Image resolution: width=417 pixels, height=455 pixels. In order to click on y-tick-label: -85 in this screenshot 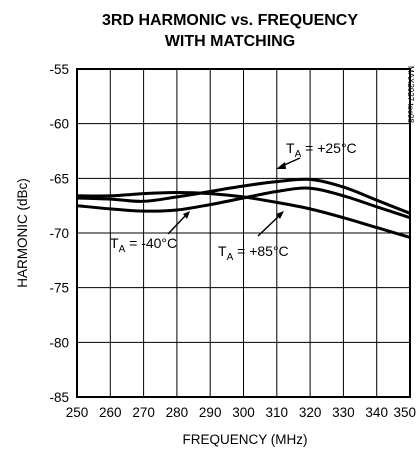, I will do `click(59, 397)`.